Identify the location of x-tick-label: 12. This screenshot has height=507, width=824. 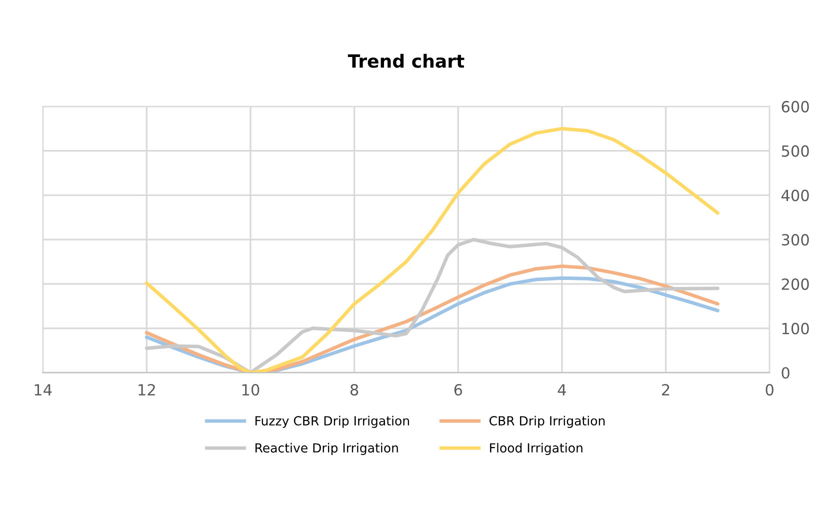
(146, 390).